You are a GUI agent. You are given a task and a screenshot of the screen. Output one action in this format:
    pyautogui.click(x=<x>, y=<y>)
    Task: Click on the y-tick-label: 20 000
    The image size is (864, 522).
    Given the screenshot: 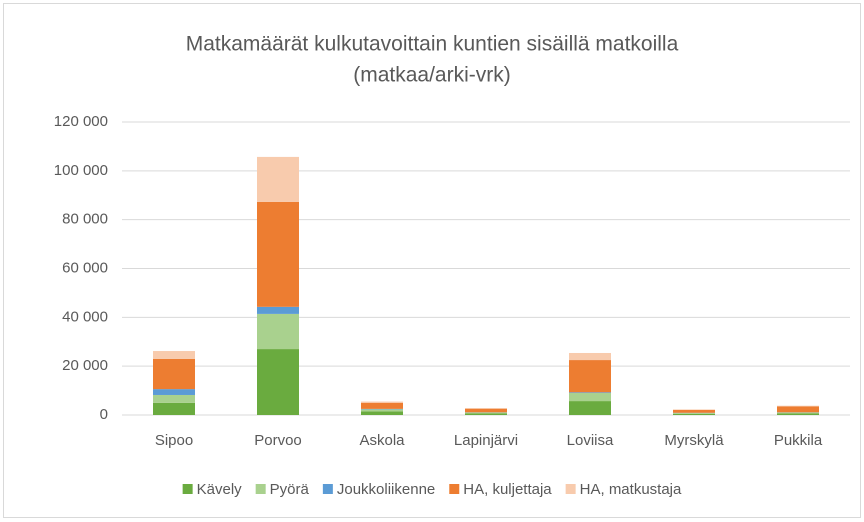 What is the action you would take?
    pyautogui.click(x=85, y=365)
    